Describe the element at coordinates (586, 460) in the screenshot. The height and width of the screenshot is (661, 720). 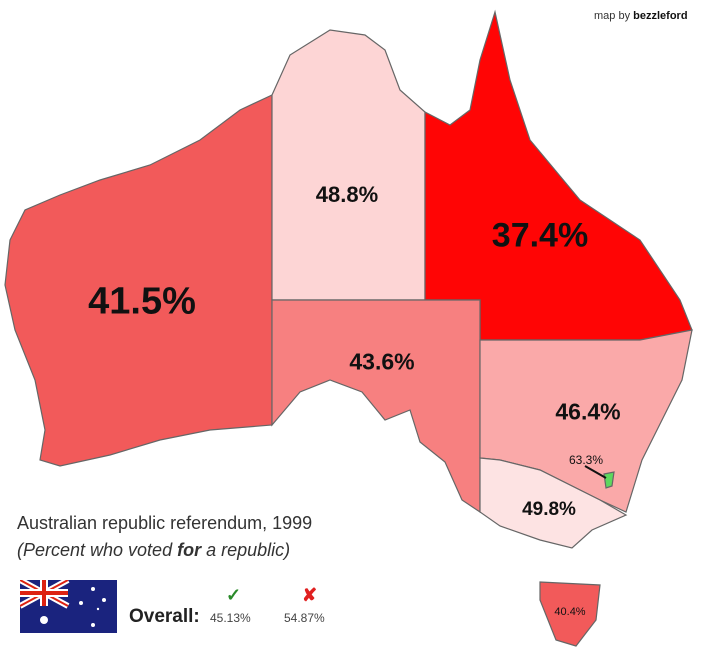
I see `label-act: 63.3%` at that location.